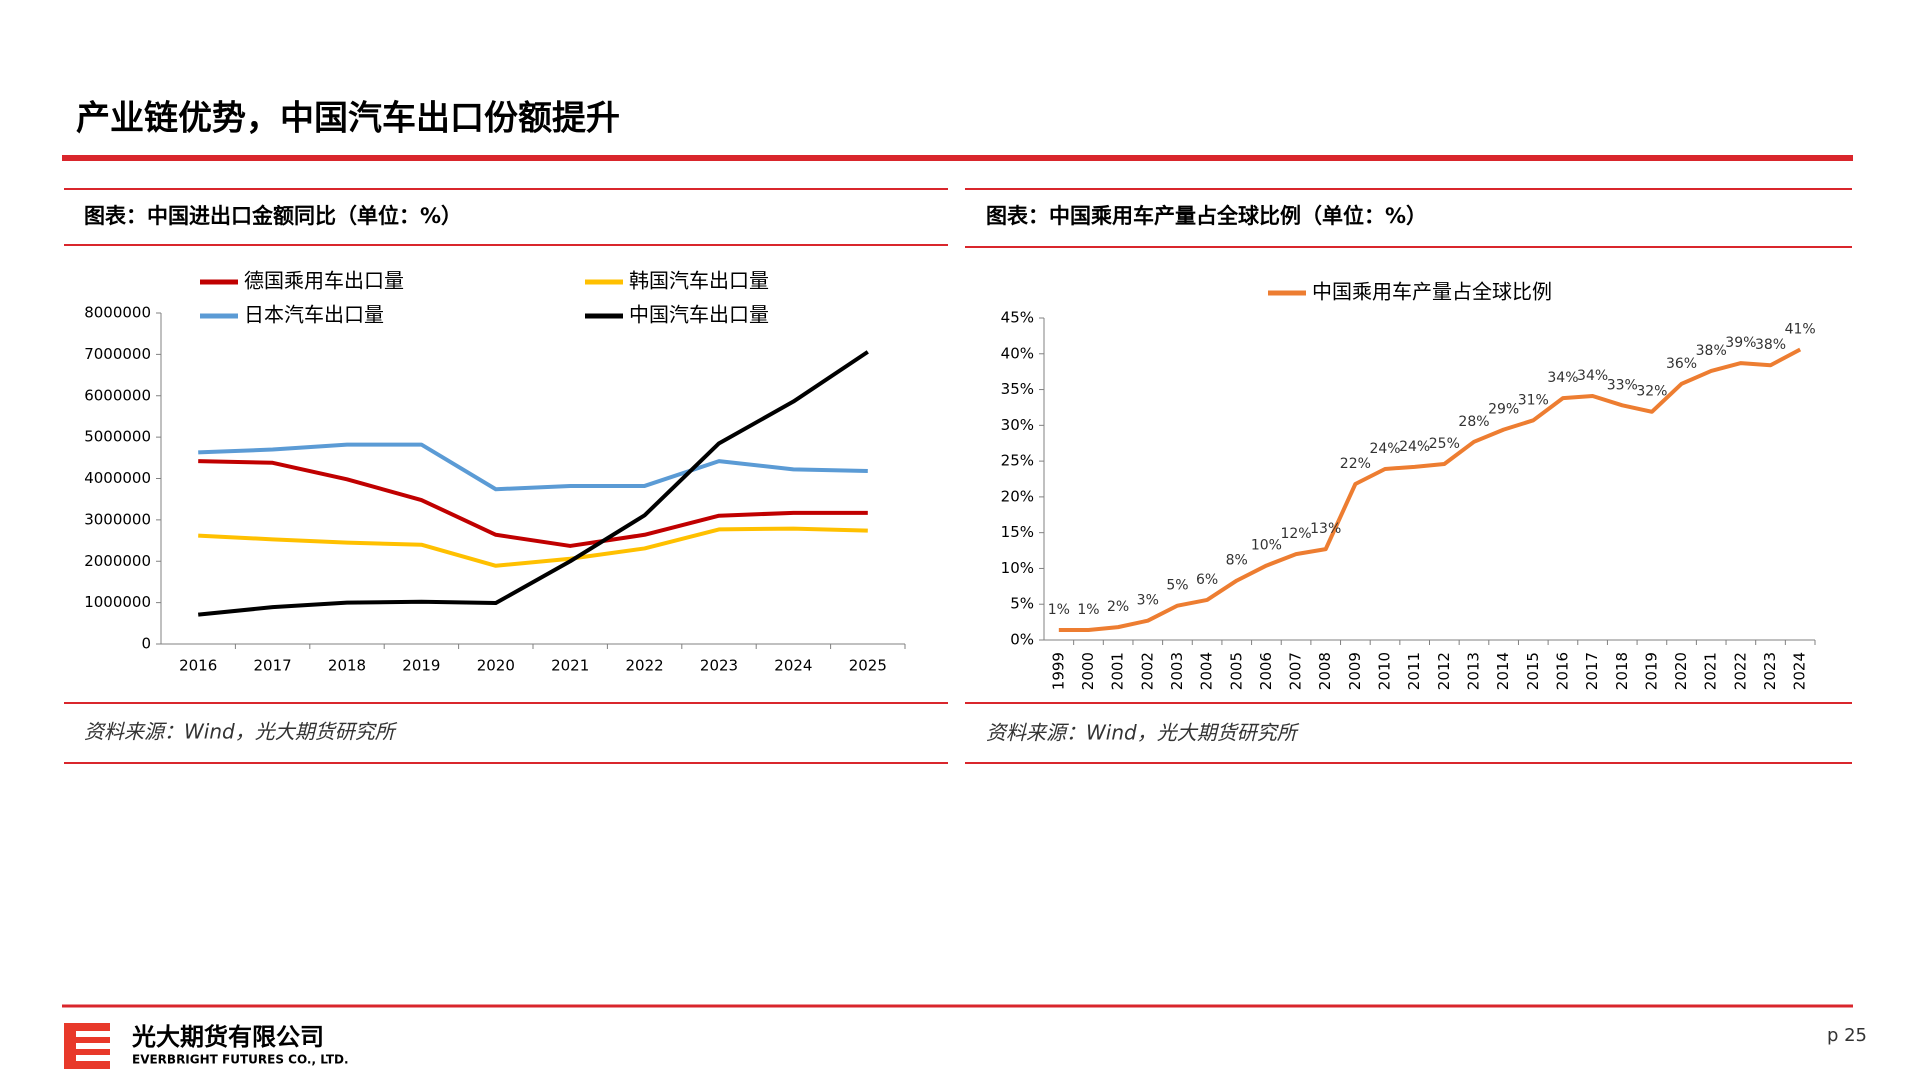 This screenshot has height=1080, width=1920. I want to click on y-tick-label: 4000000, so click(117, 478).